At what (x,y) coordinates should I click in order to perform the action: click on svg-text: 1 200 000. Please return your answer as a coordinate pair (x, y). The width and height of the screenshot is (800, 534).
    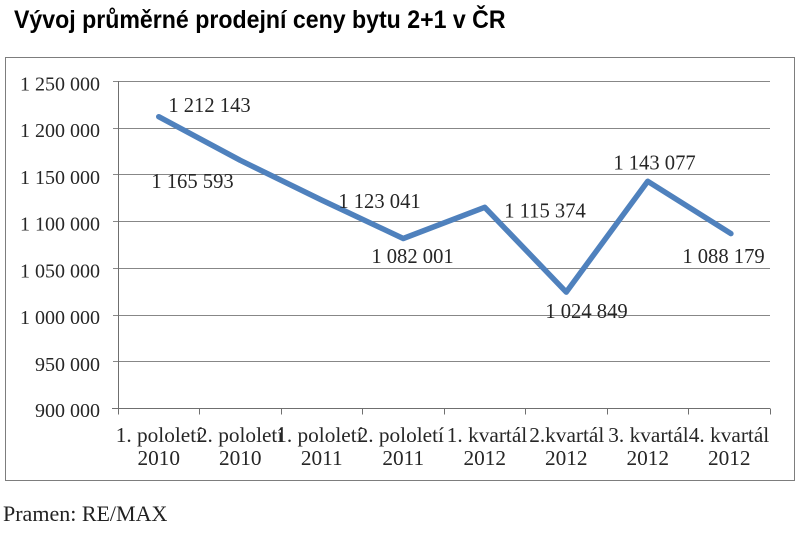
    Looking at the image, I should click on (60, 131).